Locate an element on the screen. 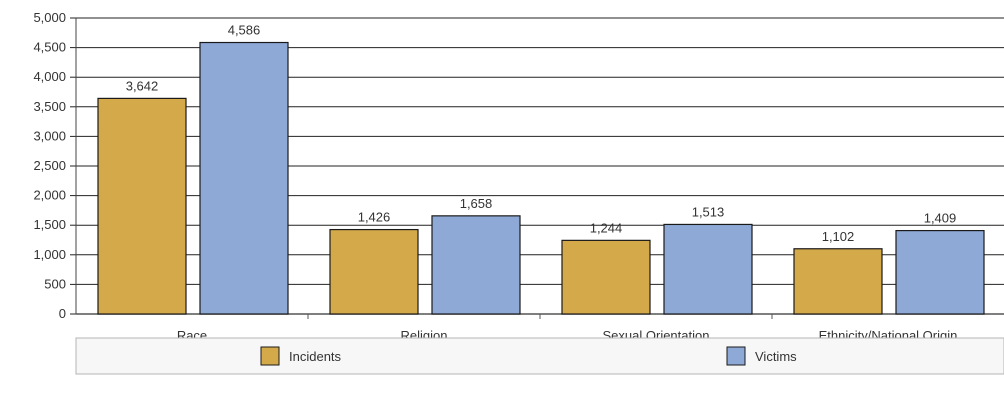 The image size is (1004, 407). y-tick-label: 2,500 is located at coordinates (49, 165).